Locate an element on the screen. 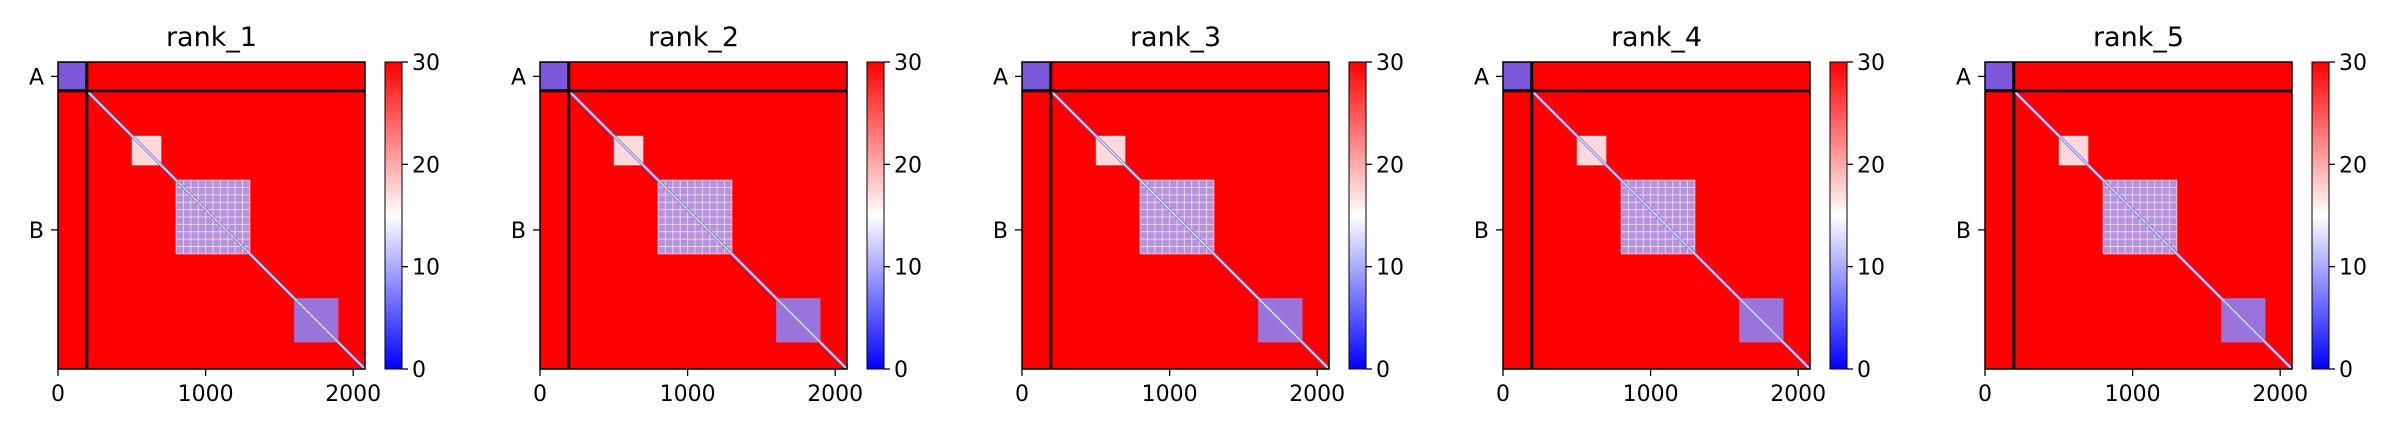 This screenshot has width=2401, height=438. chart-title: rank_1 is located at coordinates (211, 37).